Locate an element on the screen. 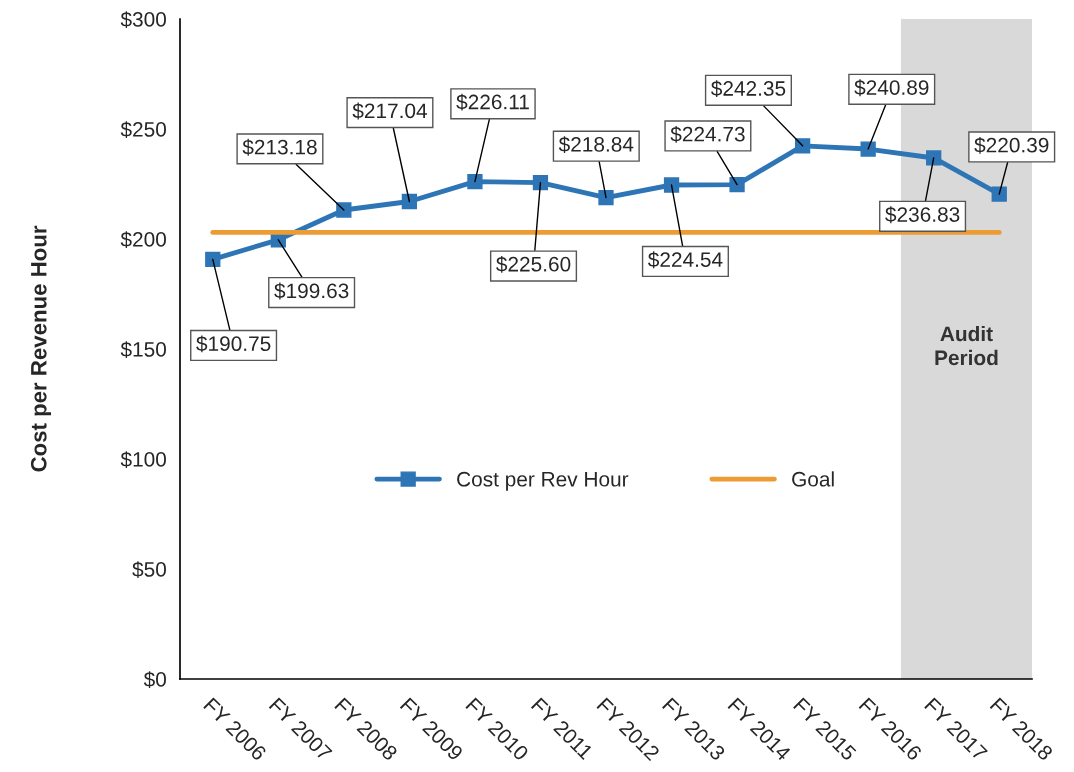 The image size is (1074, 772). data-label: $199.63 is located at coordinates (311, 291).